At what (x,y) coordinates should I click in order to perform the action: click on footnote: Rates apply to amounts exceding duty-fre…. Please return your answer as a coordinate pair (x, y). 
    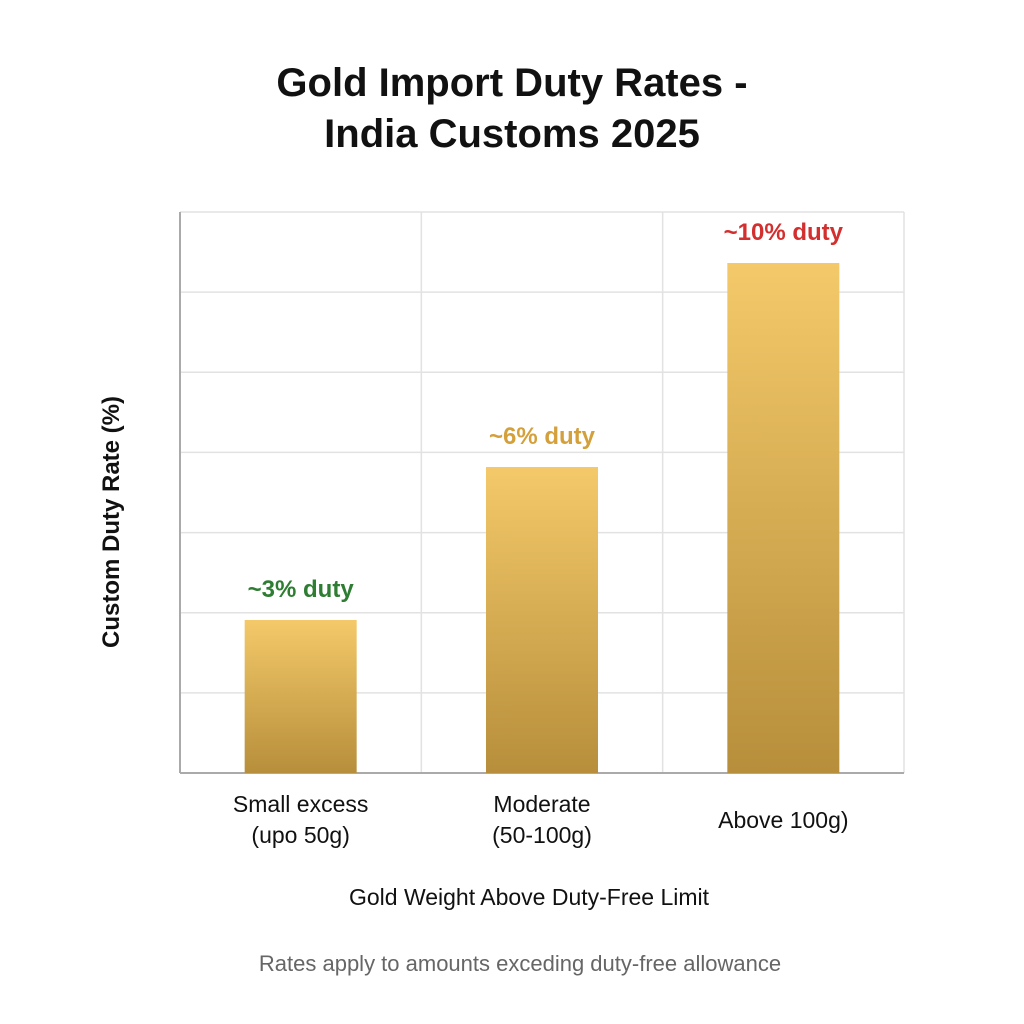
    Looking at the image, I should click on (520, 963).